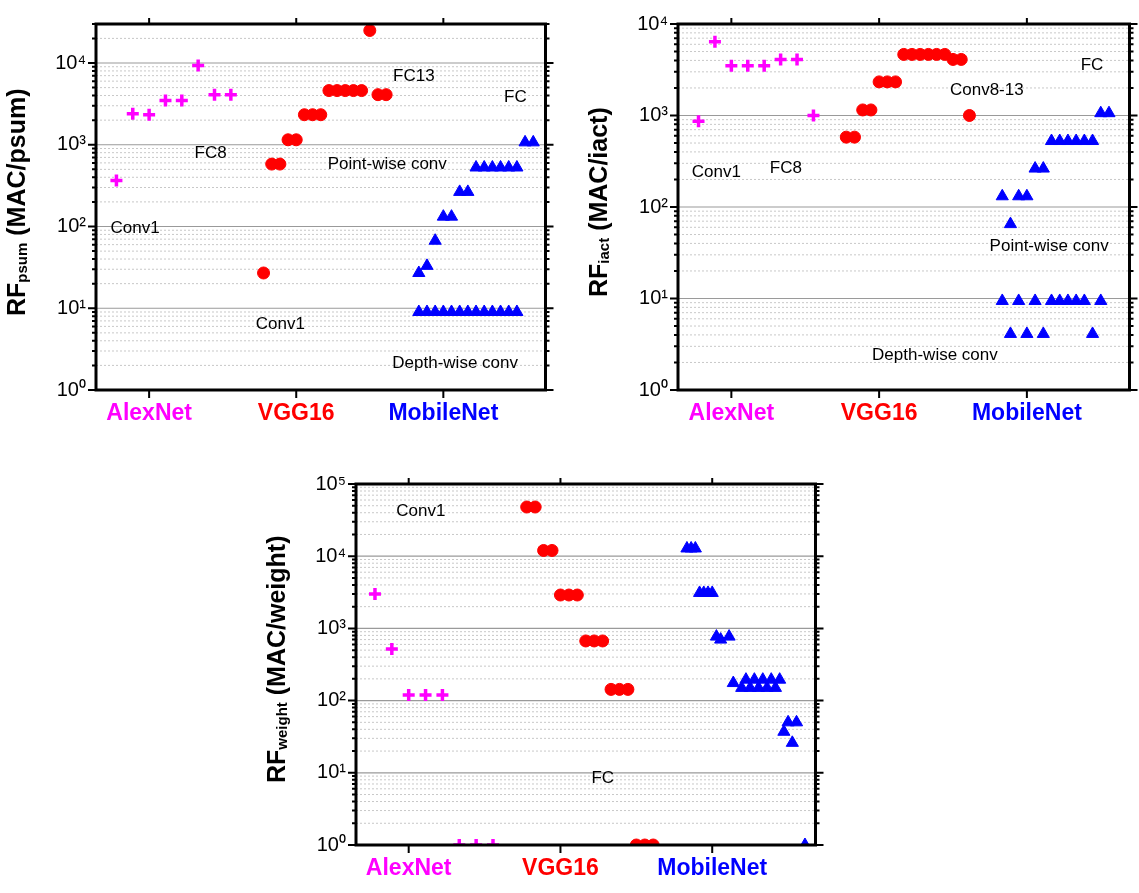  I want to click on annotation: FC13, so click(414, 76).